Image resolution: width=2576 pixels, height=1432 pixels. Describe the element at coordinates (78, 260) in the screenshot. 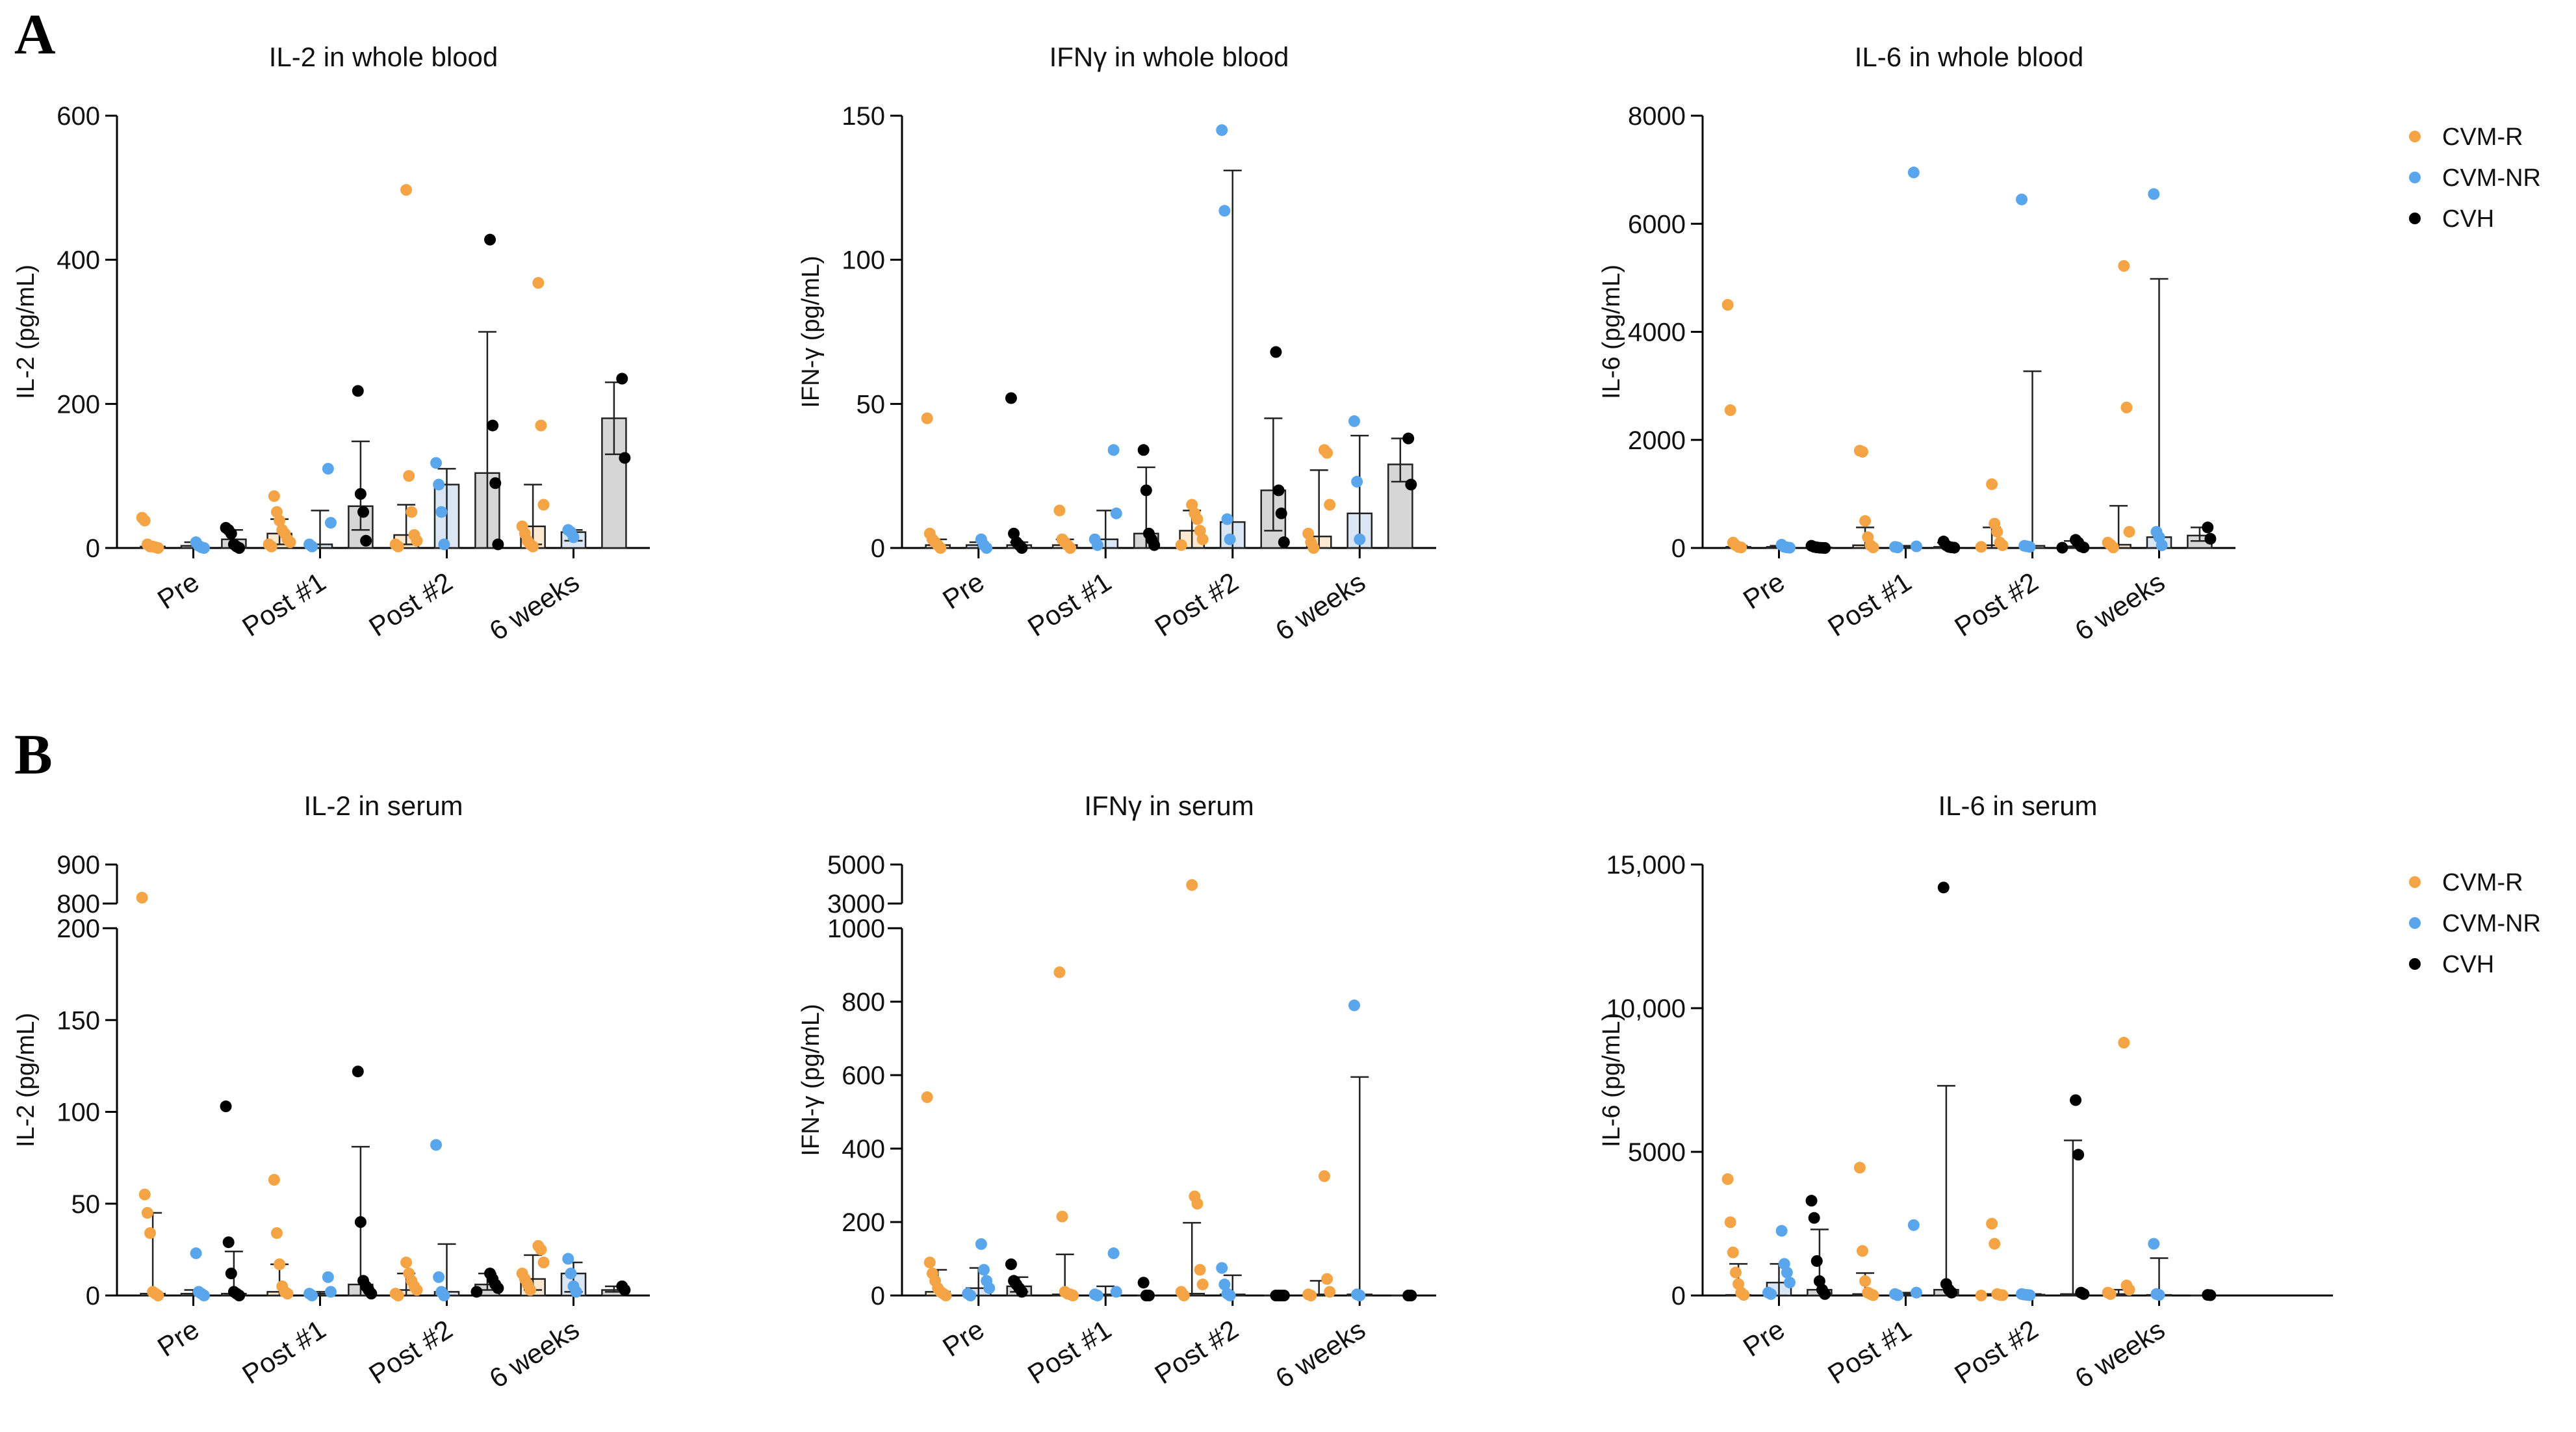

I see `y-tick-label: 400` at that location.